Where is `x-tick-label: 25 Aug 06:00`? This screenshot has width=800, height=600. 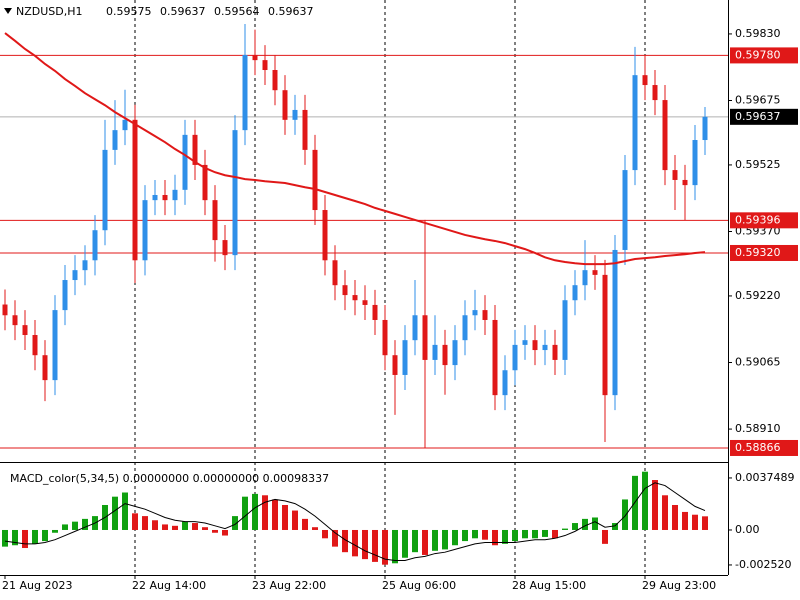 x-tick-label: 25 Aug 06:00 is located at coordinates (419, 585).